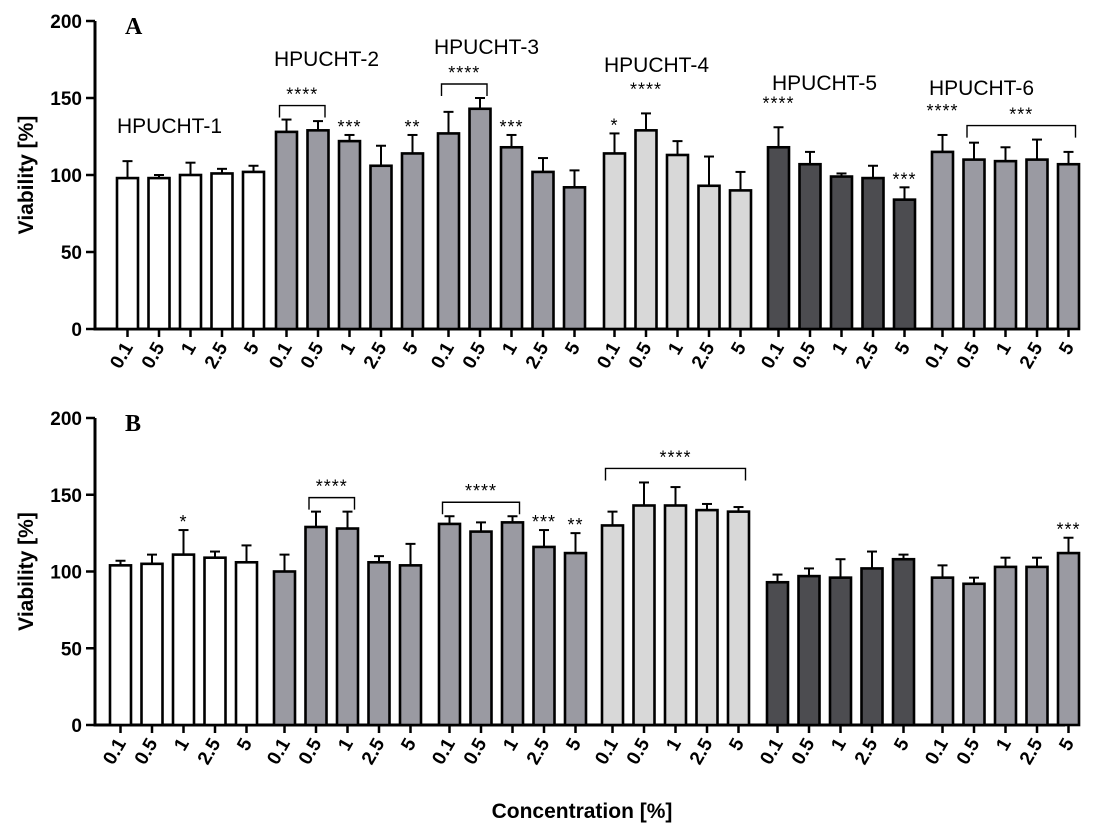  Describe the element at coordinates (837, 222) in the screenshot. I see `group-hpucht-5: 0.1 0.5 1 2.5 5 *** HPUCHT-5` at that location.